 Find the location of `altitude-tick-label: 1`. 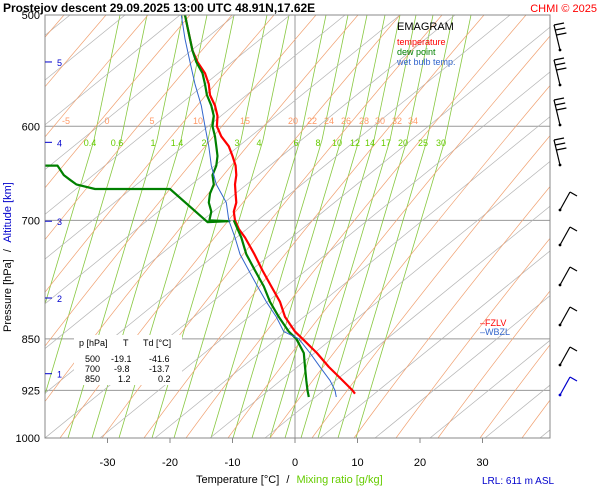

altitude-tick-label: 1 is located at coordinates (59, 375).